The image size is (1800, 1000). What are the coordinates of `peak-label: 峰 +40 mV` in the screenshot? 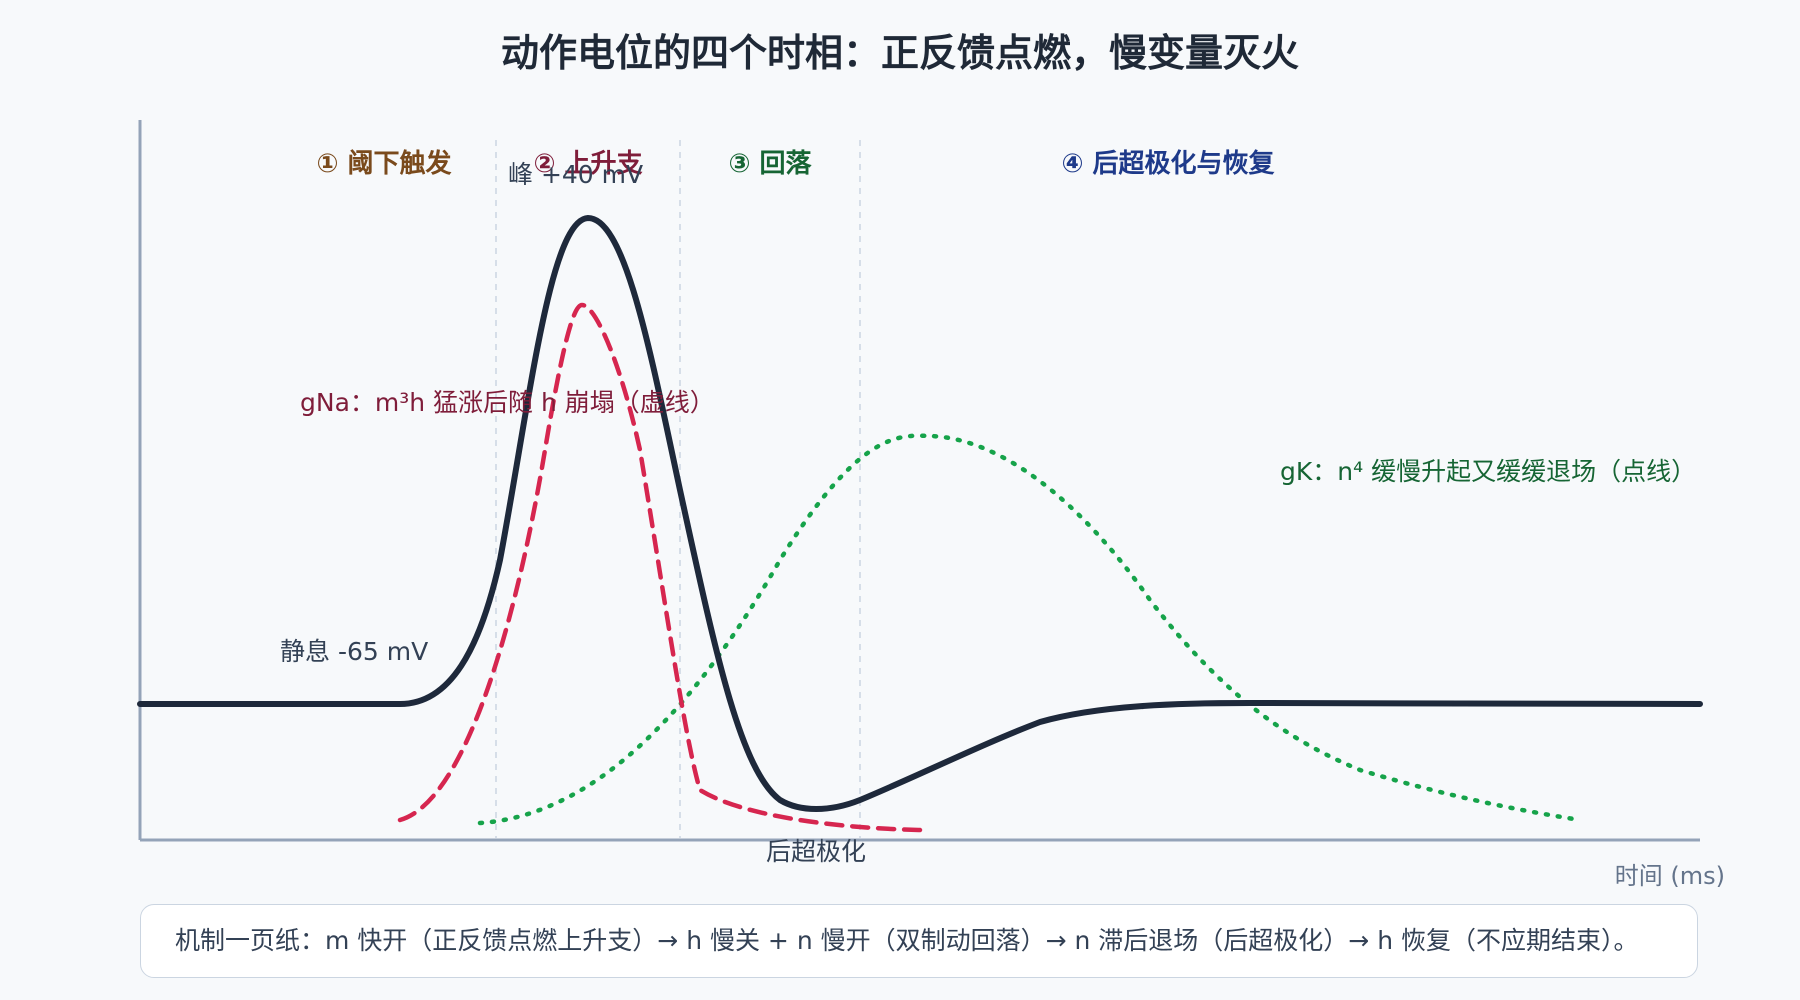 It's located at (575, 174).